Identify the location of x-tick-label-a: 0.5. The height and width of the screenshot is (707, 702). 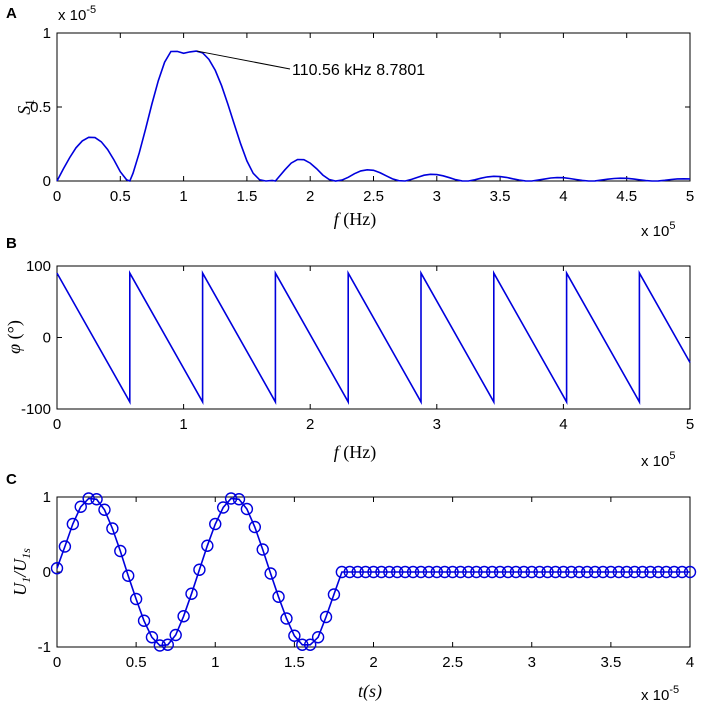
(120, 196).